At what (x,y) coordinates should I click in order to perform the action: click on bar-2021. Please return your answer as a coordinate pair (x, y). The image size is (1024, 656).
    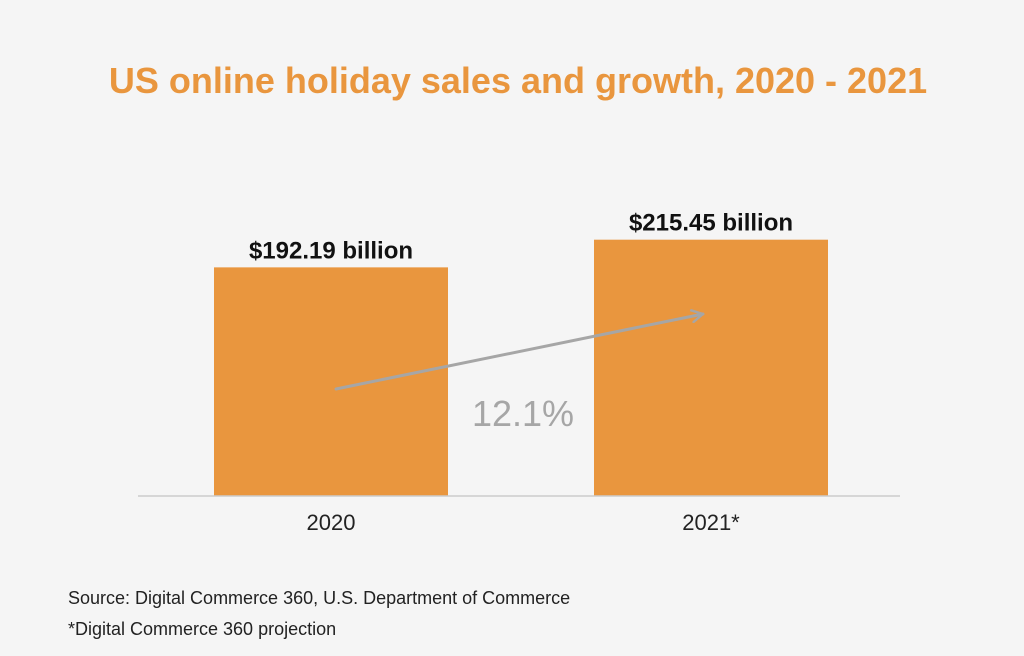
    Looking at the image, I should click on (711, 368).